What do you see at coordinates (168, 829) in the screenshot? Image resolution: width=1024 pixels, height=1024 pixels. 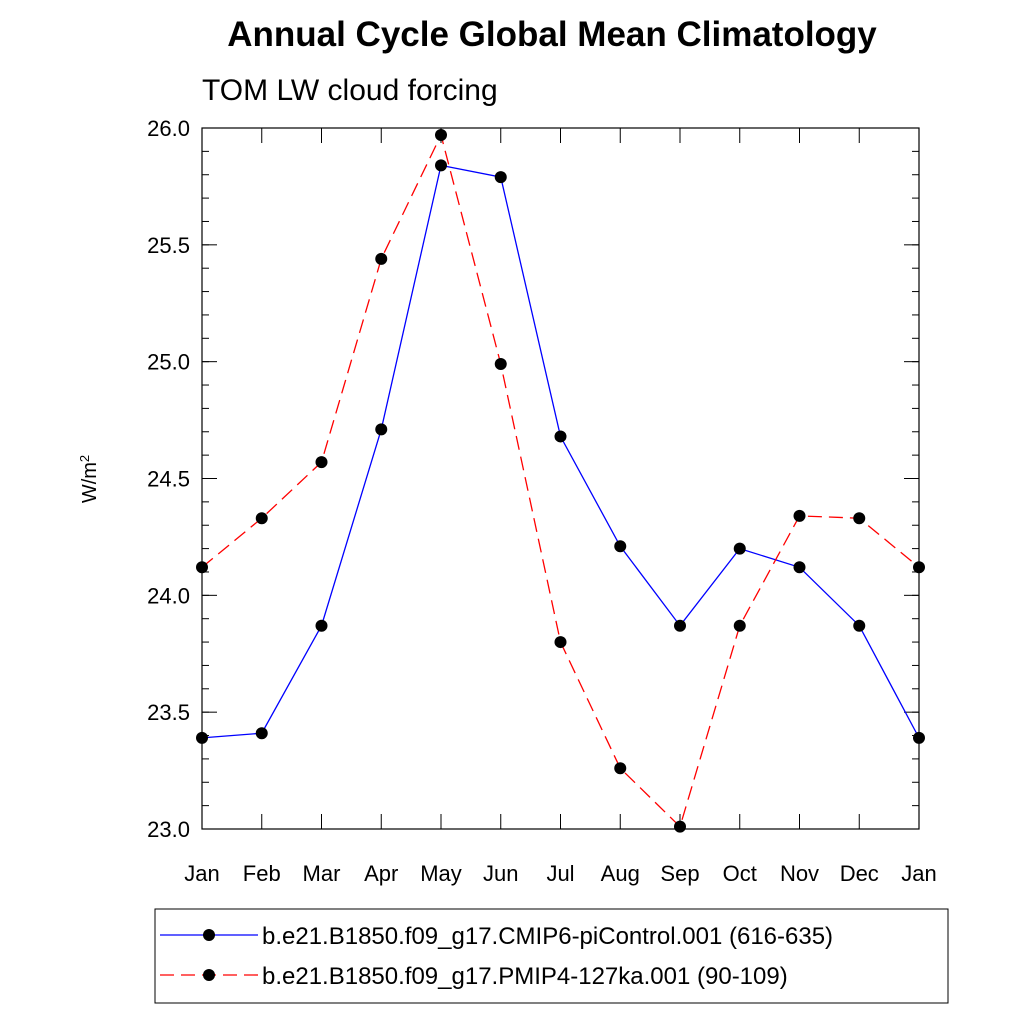 I see `y-tick-label: 23.0` at bounding box center [168, 829].